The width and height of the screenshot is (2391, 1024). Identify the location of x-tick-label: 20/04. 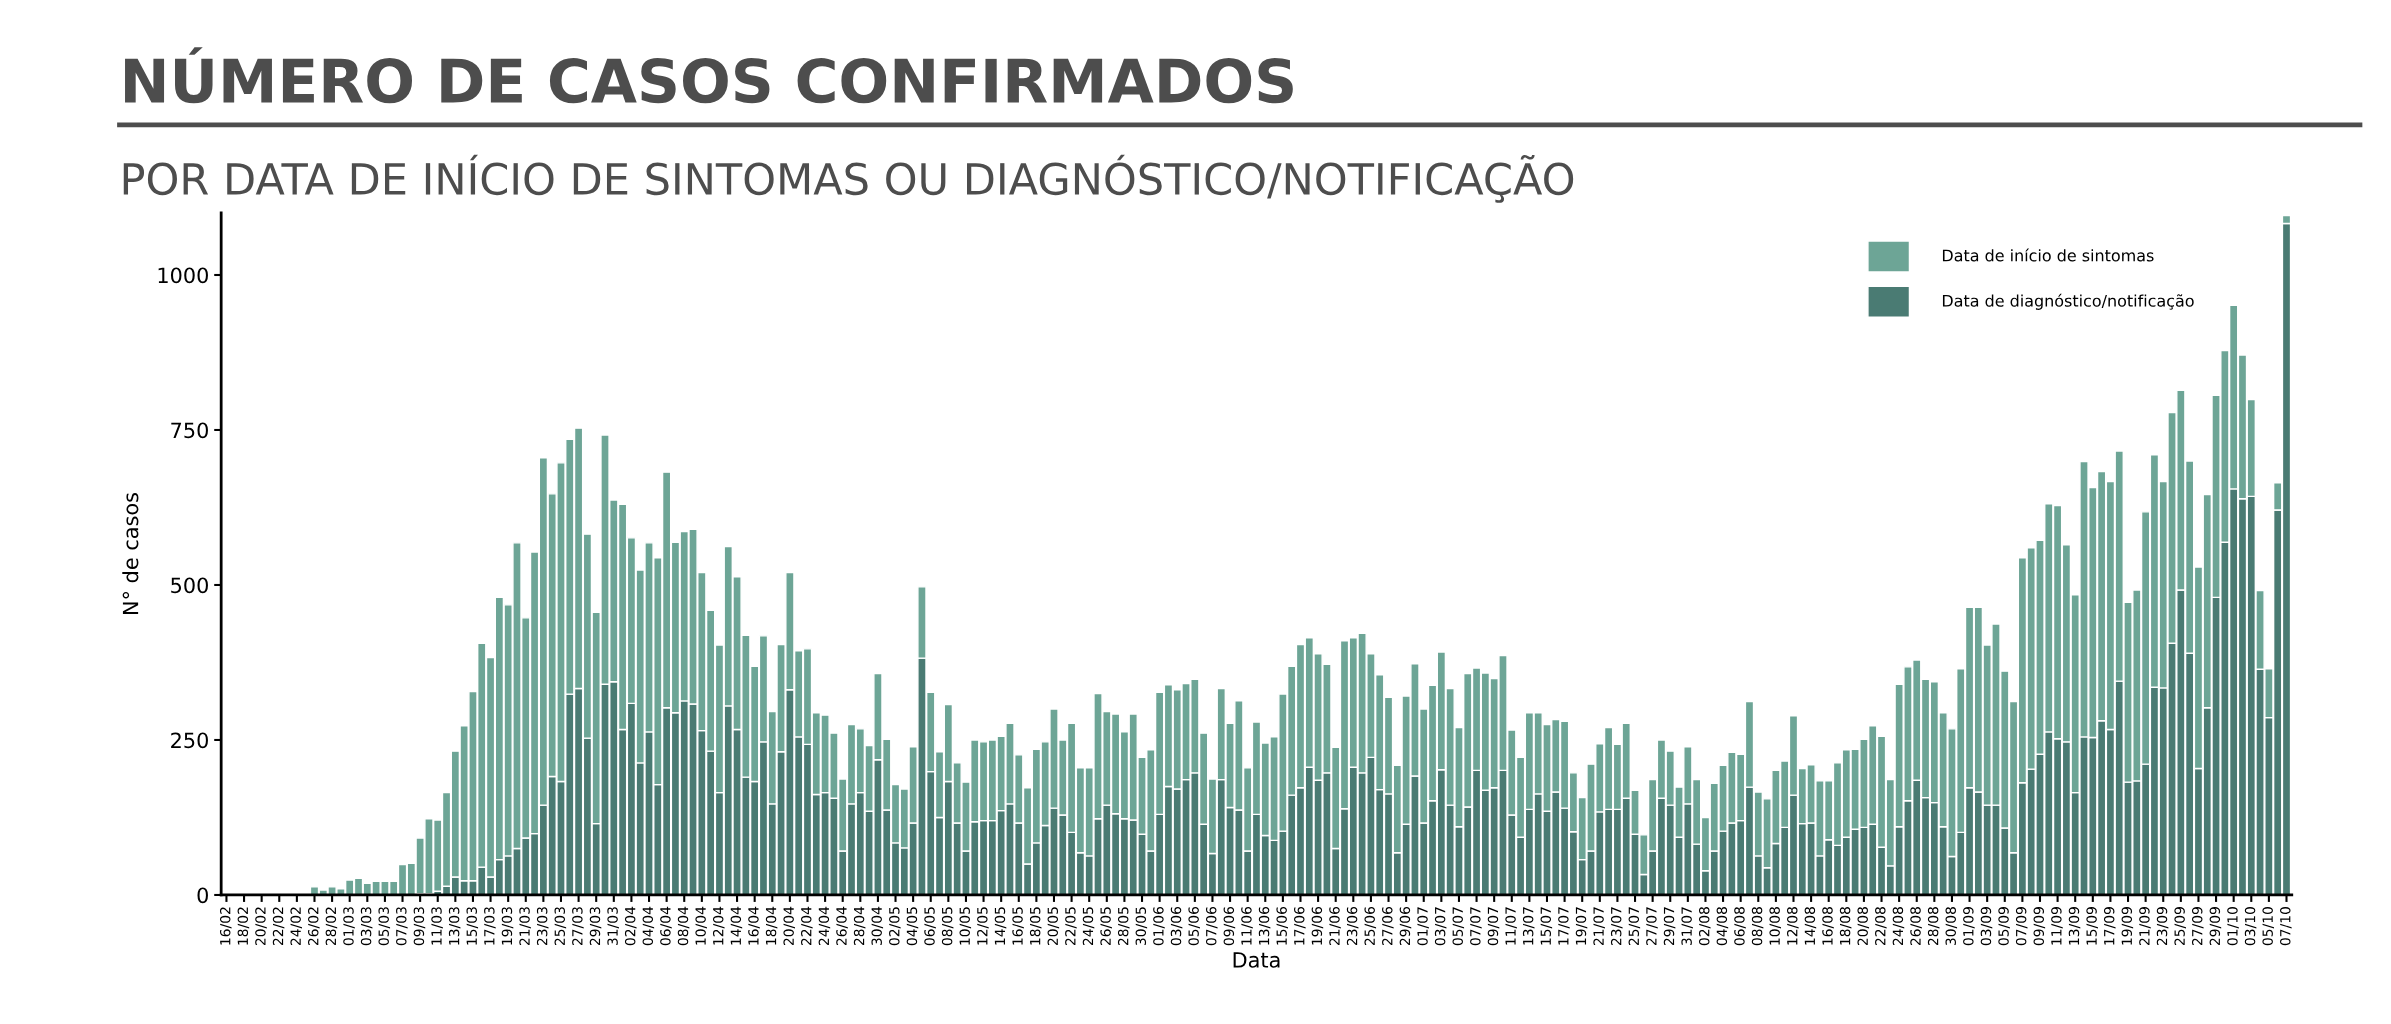
(789, 926).